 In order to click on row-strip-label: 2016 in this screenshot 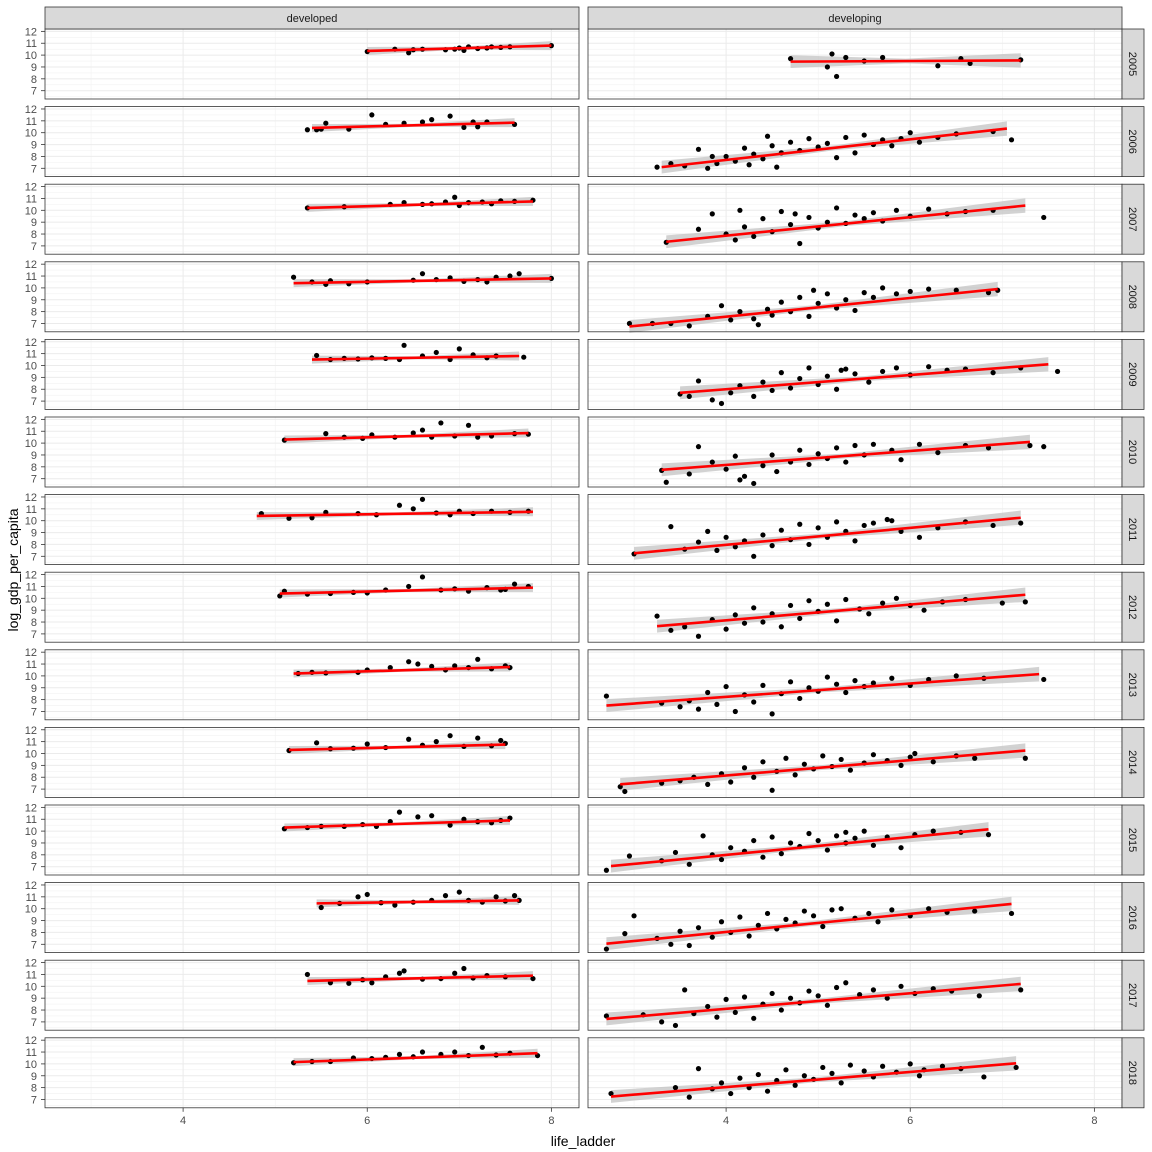, I will do `click(1132, 917)`.